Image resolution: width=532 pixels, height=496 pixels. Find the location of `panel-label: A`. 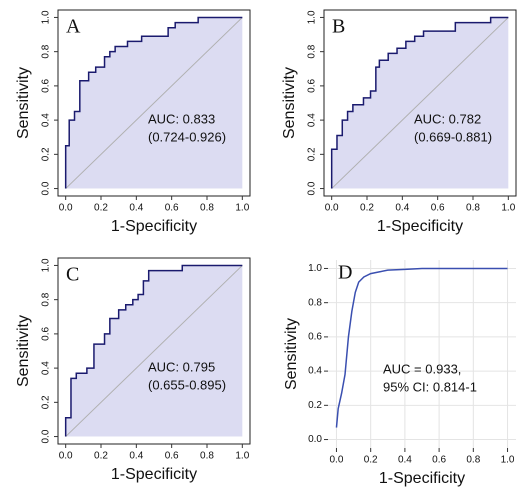

panel-label: A is located at coordinates (73, 27).